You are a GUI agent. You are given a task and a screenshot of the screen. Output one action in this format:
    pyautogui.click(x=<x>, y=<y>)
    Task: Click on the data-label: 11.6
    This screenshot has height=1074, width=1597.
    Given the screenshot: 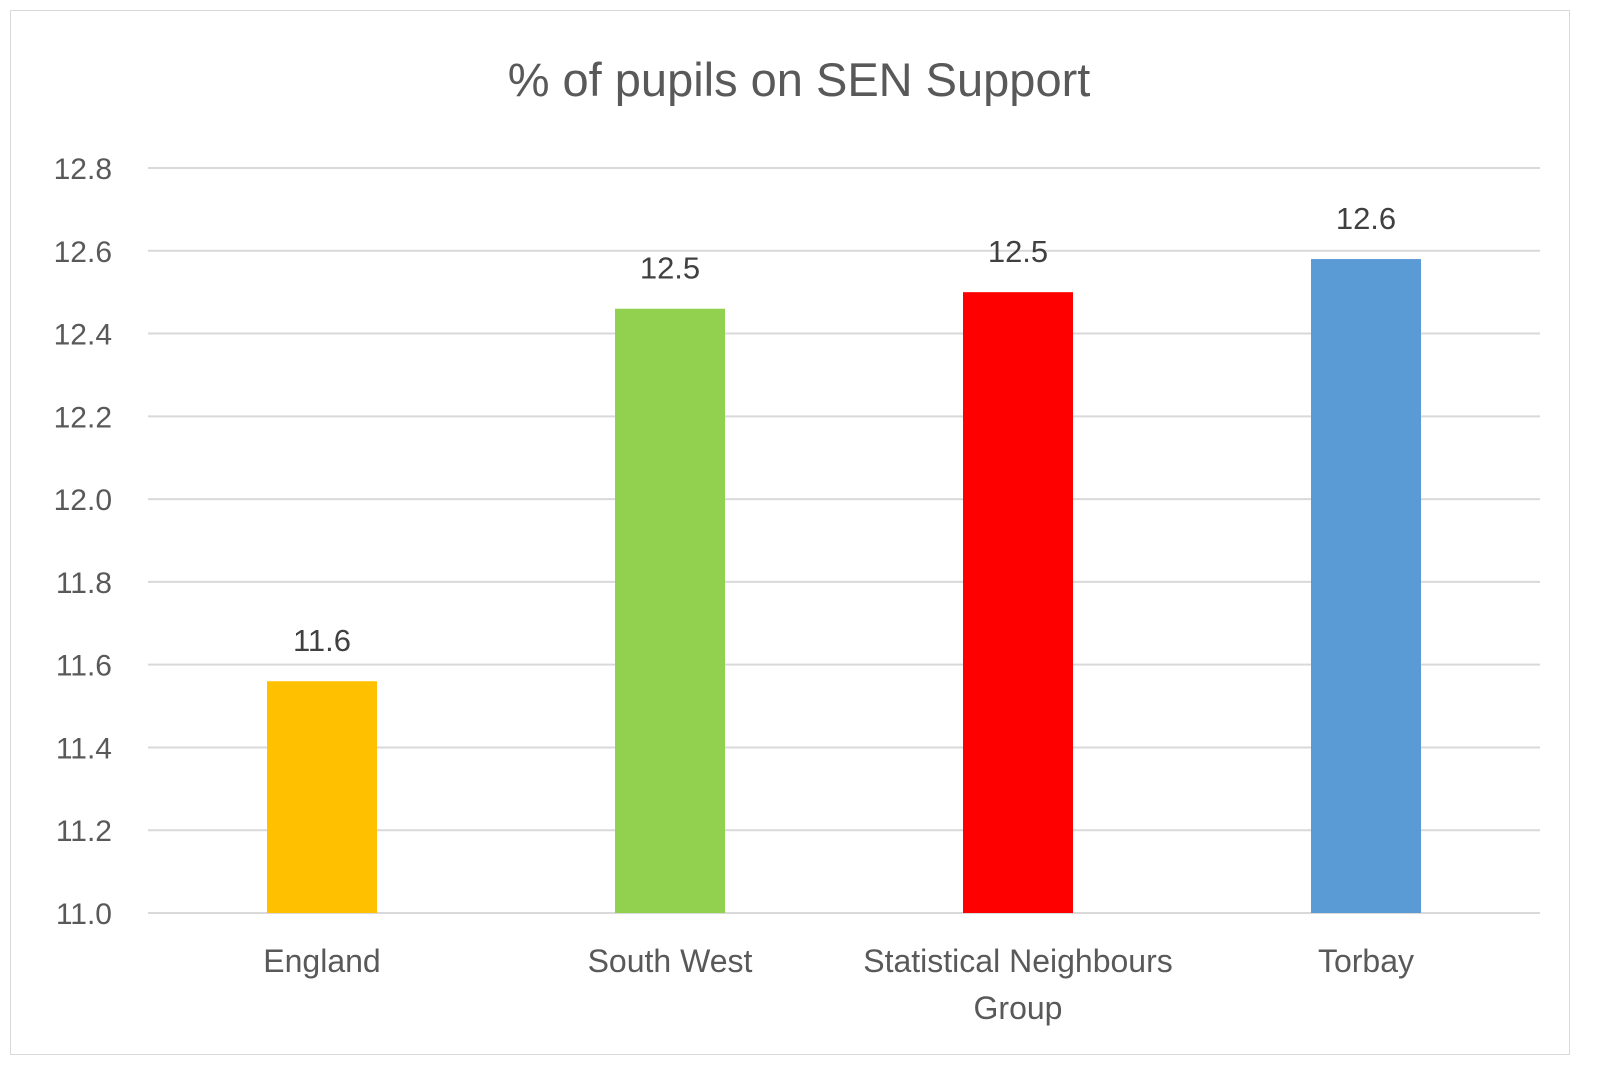 What is the action you would take?
    pyautogui.click(x=322, y=640)
    